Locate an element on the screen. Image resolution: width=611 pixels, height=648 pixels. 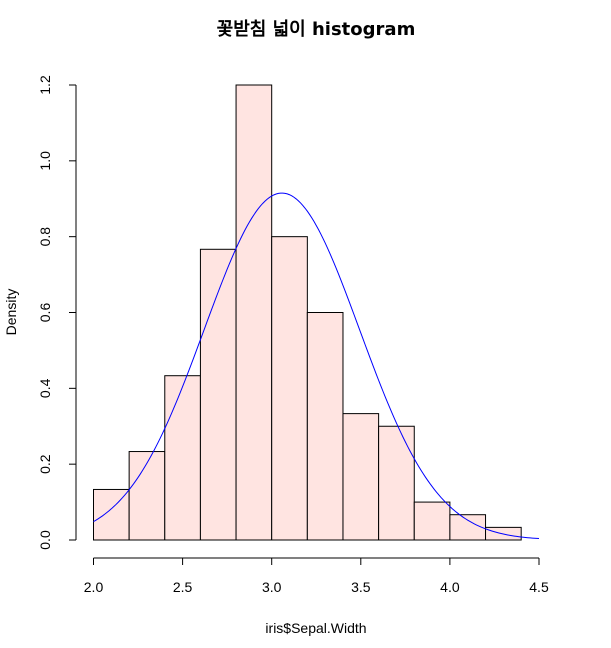
y-axis-label: Density is located at coordinates (11, 312).